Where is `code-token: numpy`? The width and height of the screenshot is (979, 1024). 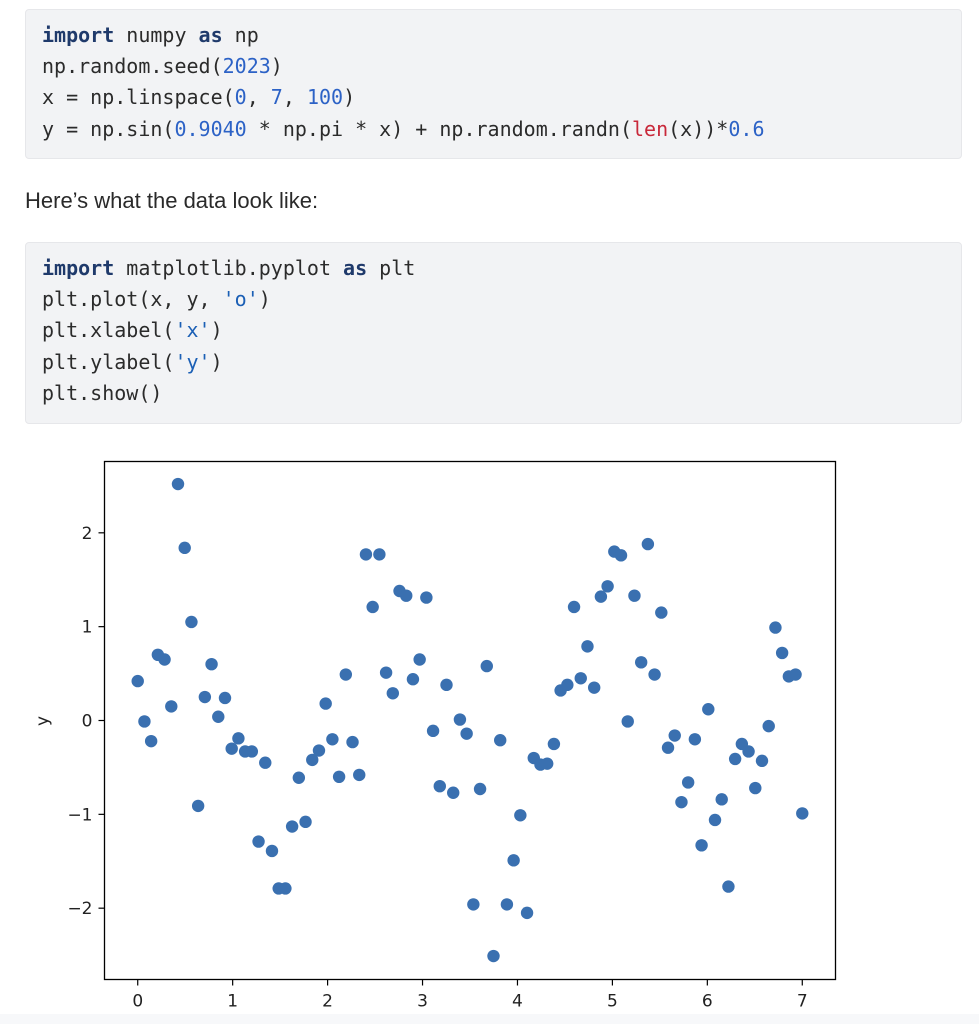
code-token: numpy is located at coordinates (156, 35).